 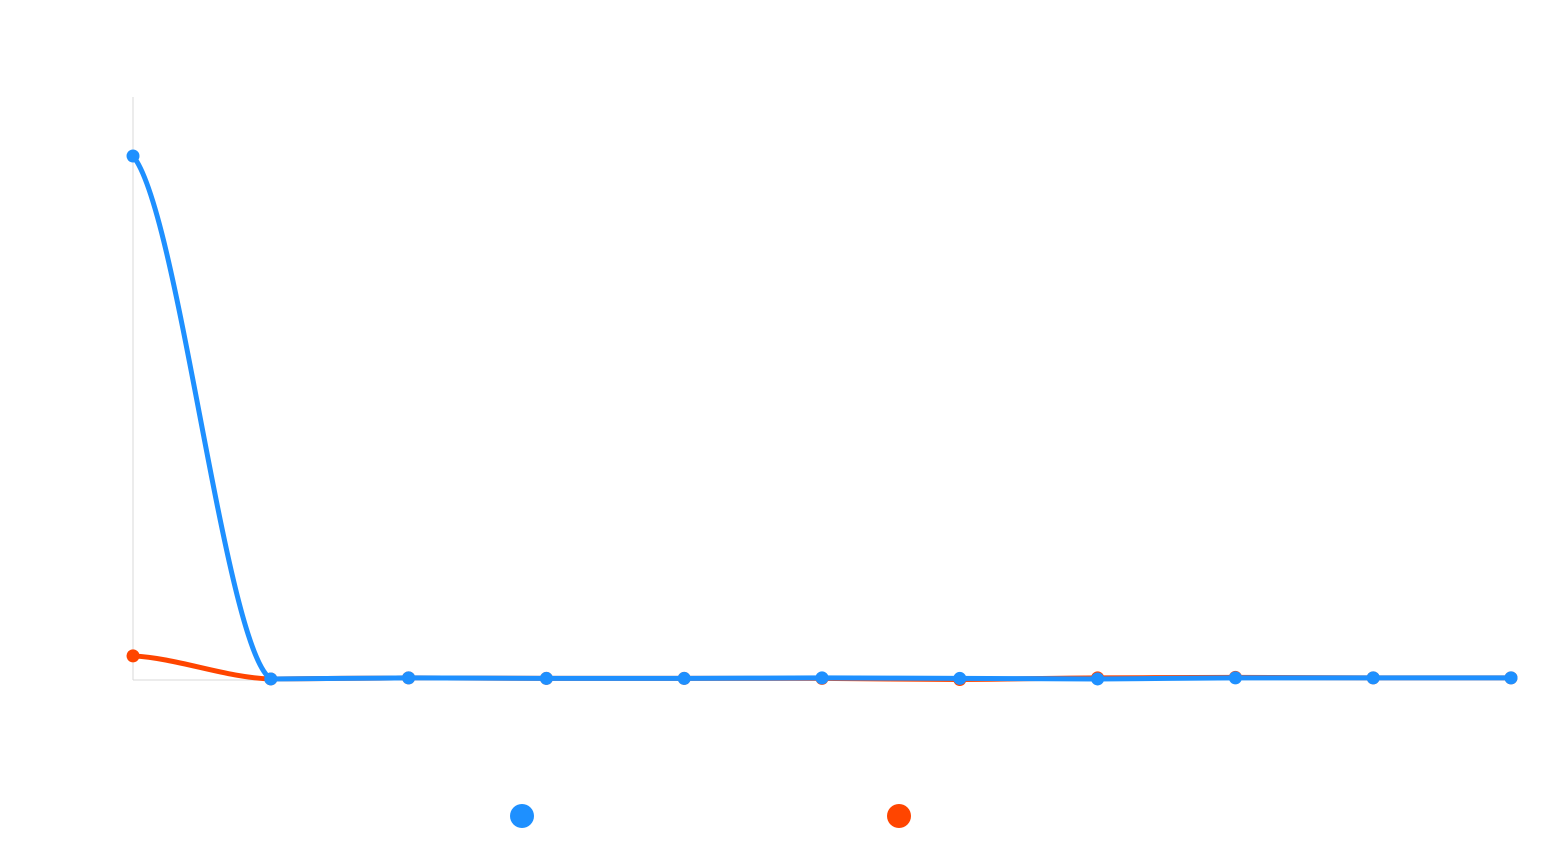 What do you see at coordinates (710, 816) in the screenshot?
I see `legend` at bounding box center [710, 816].